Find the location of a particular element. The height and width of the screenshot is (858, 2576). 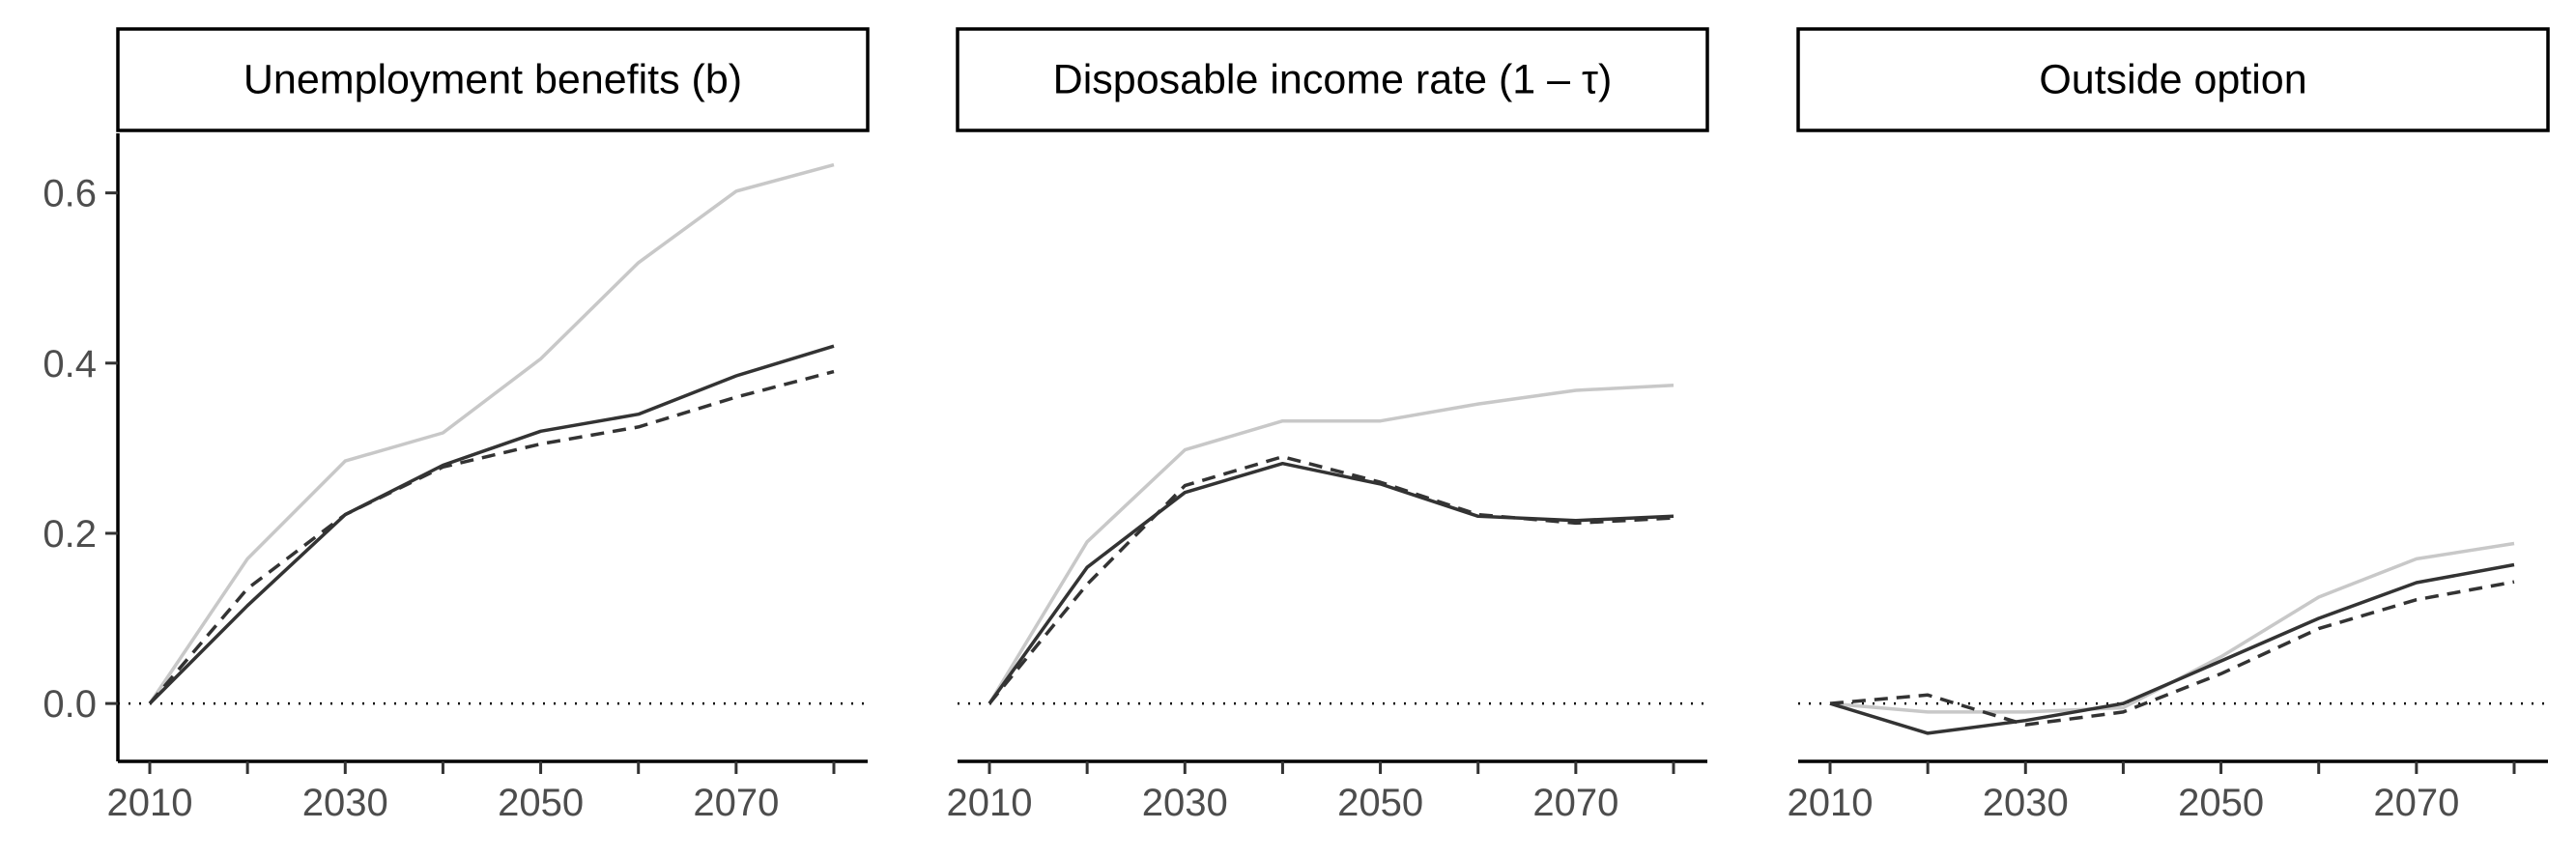

panel-title: Disposable income rate (1 – τ) is located at coordinates (1333, 80).